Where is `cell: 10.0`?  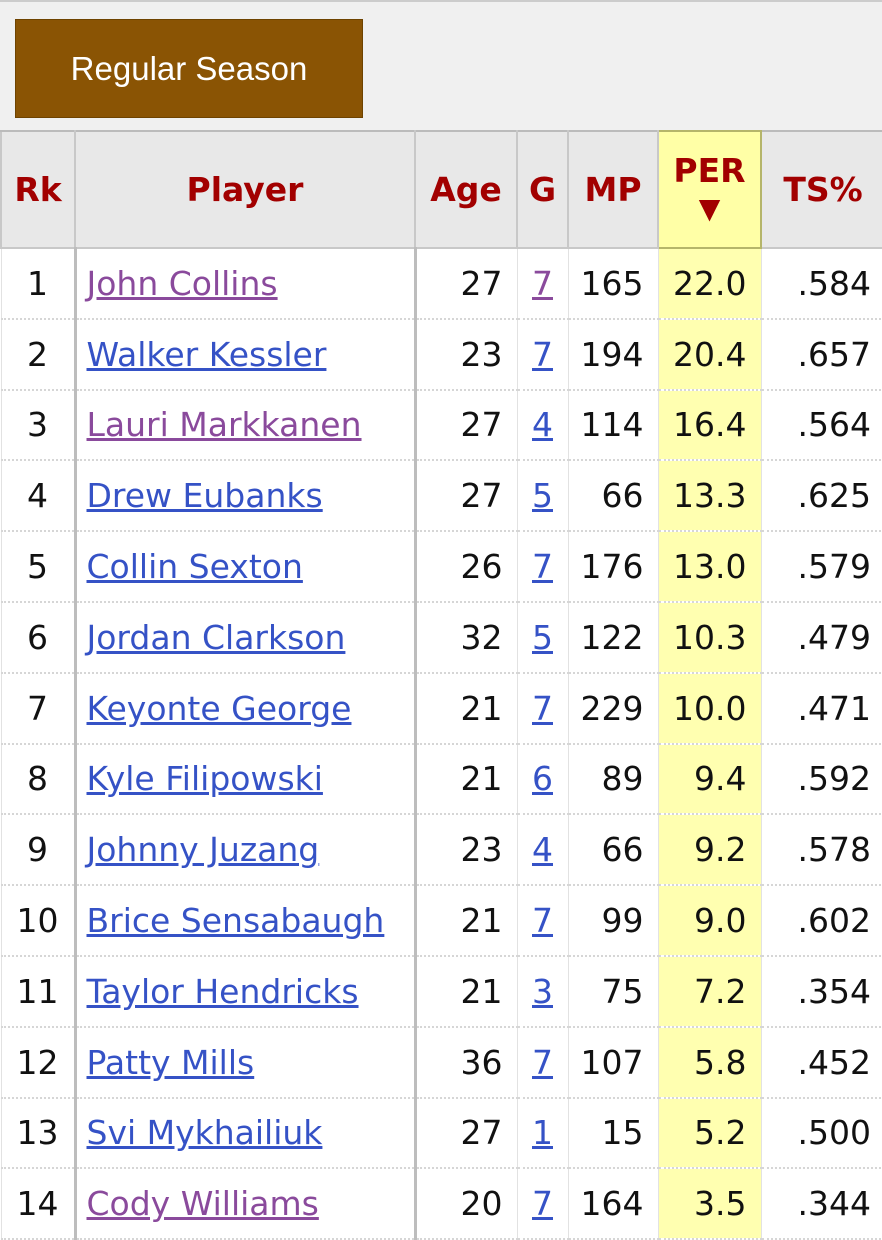 cell: 10.0 is located at coordinates (709, 708).